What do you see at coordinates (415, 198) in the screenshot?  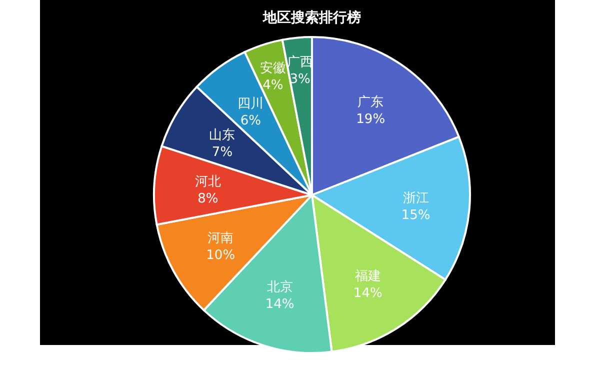 I see `slice-label: 浙江` at bounding box center [415, 198].